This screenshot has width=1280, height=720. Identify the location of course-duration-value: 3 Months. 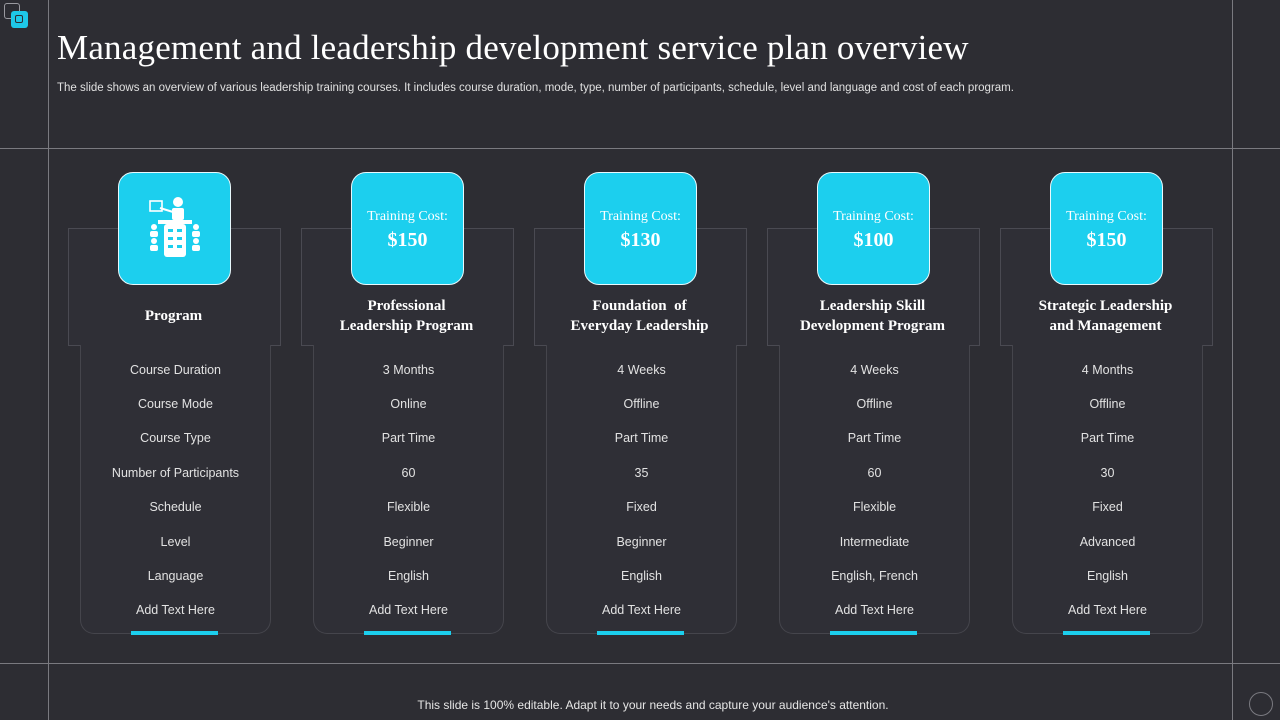
(408, 370).